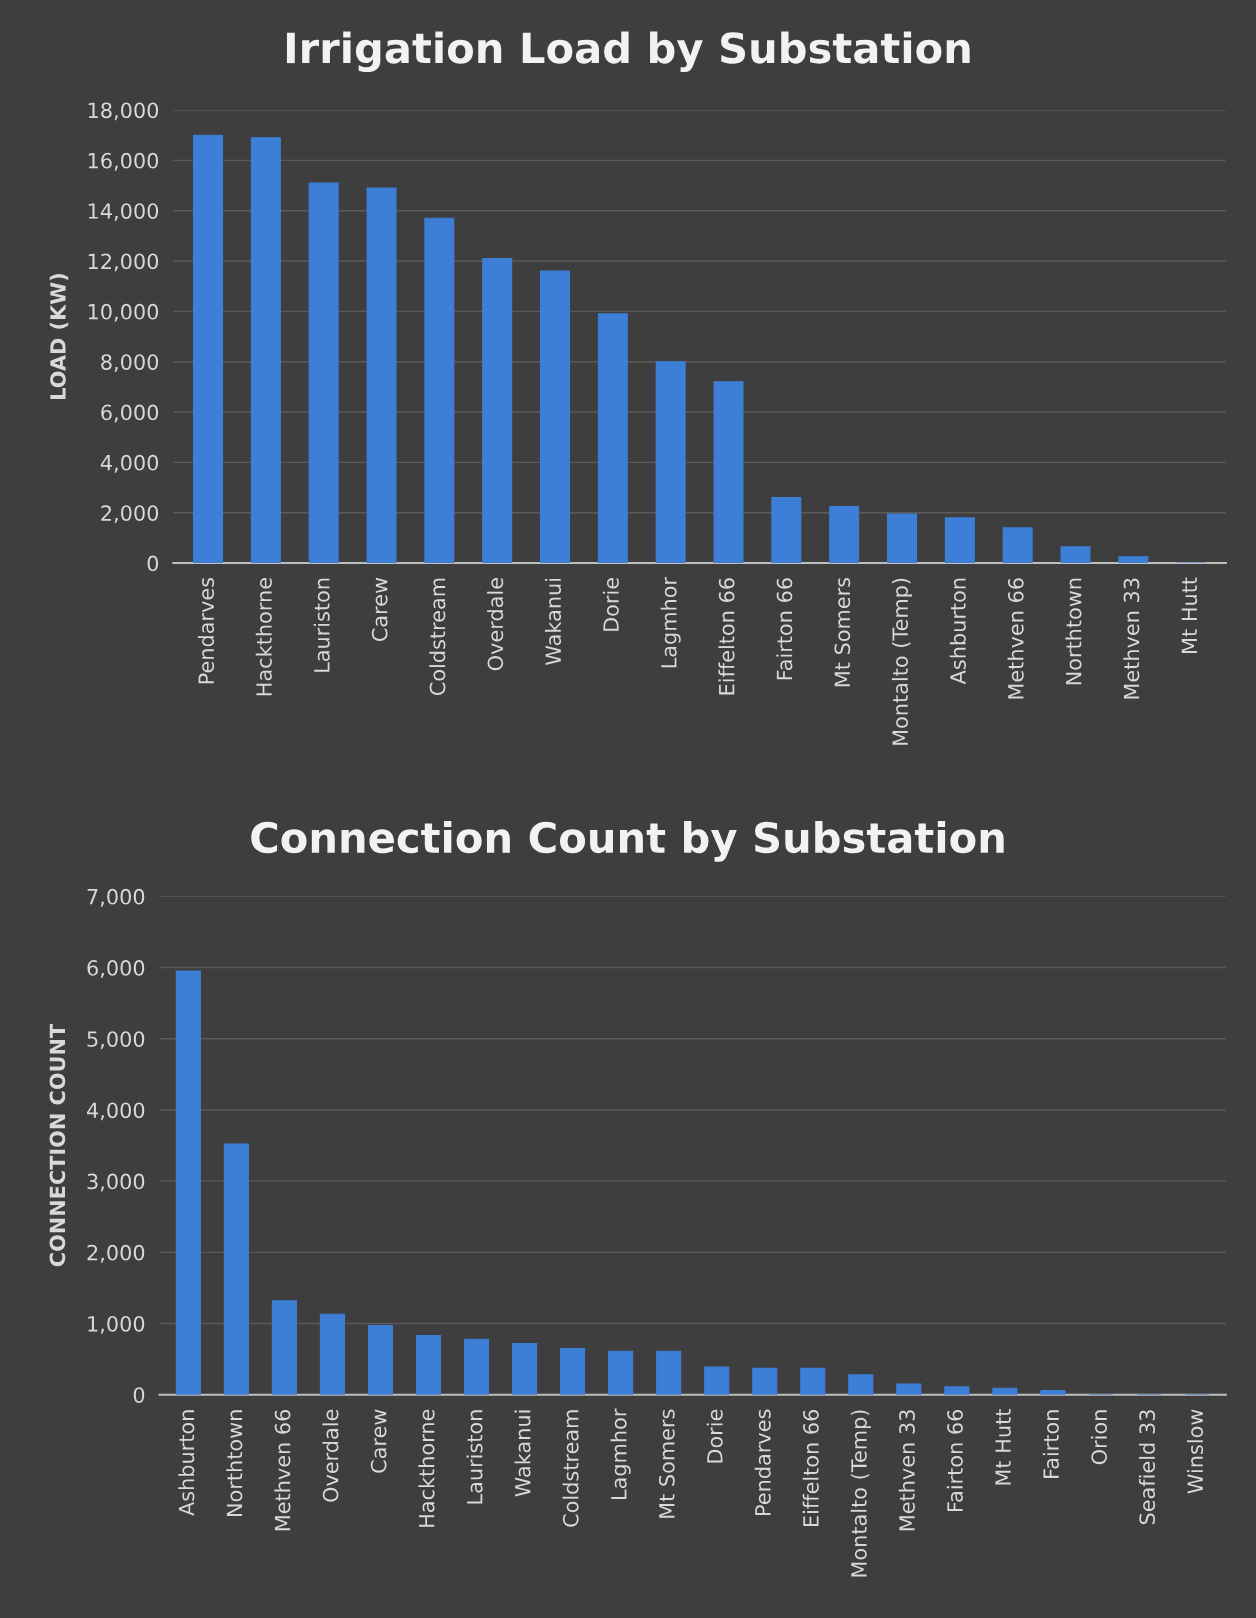 This screenshot has width=1256, height=1618. I want to click on x-tick-label: Winslow, so click(1195, 1451).